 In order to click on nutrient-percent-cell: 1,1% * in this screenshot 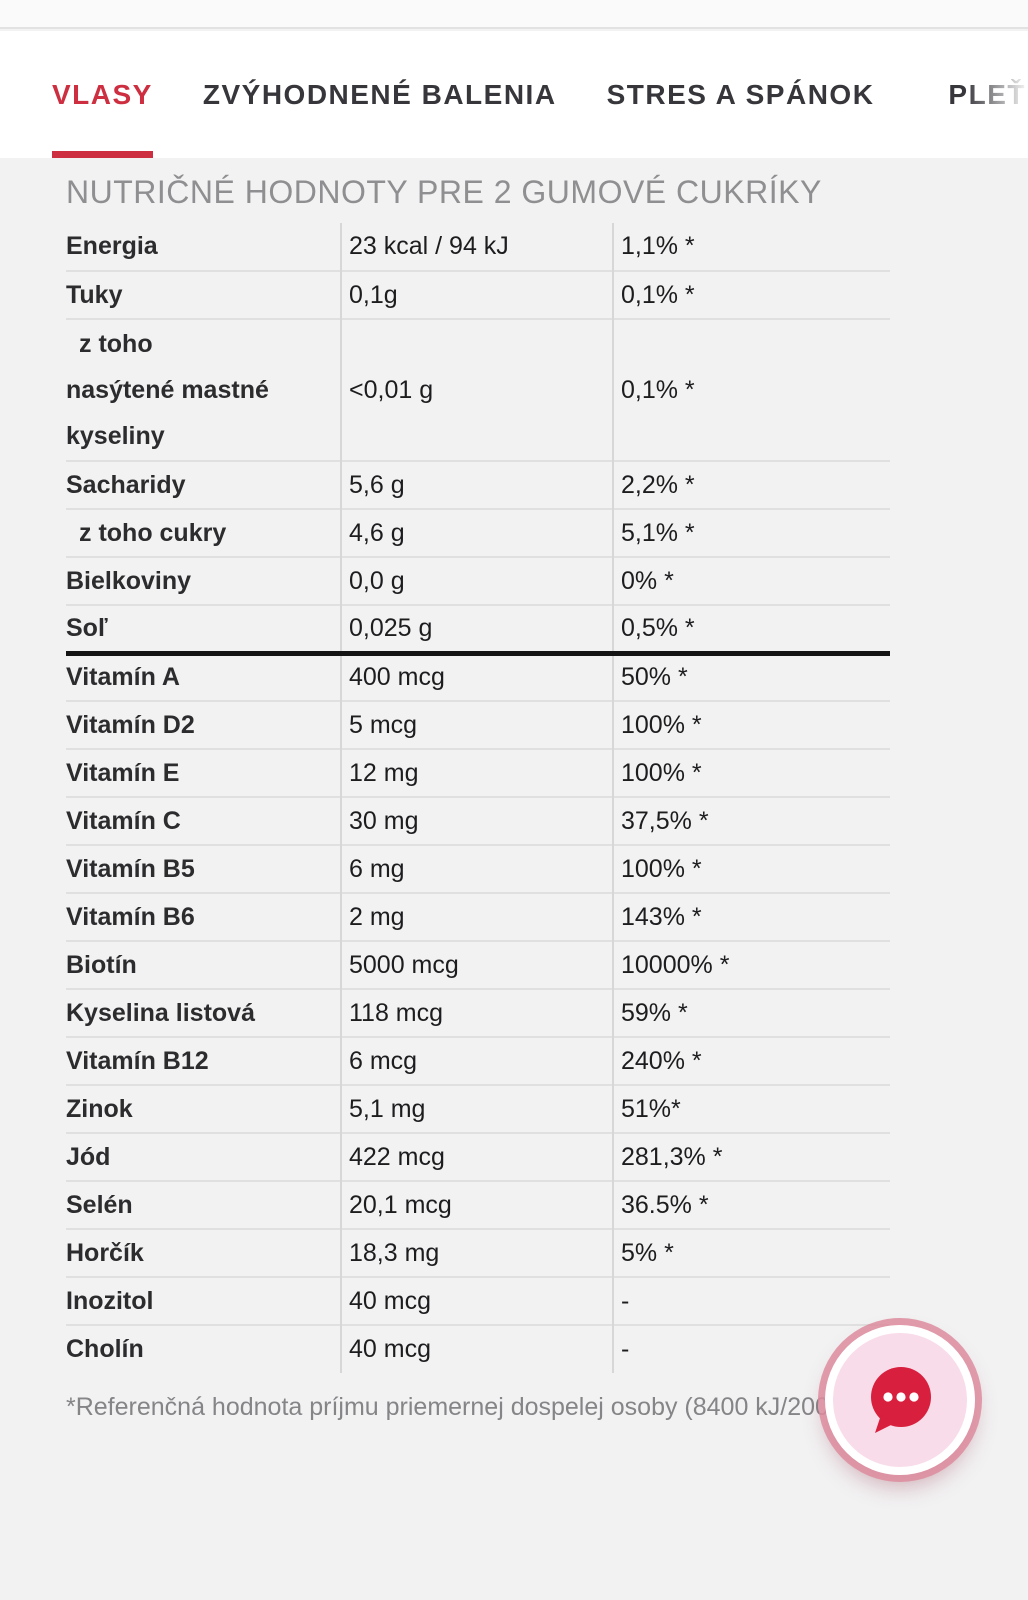, I will do `click(751, 247)`.